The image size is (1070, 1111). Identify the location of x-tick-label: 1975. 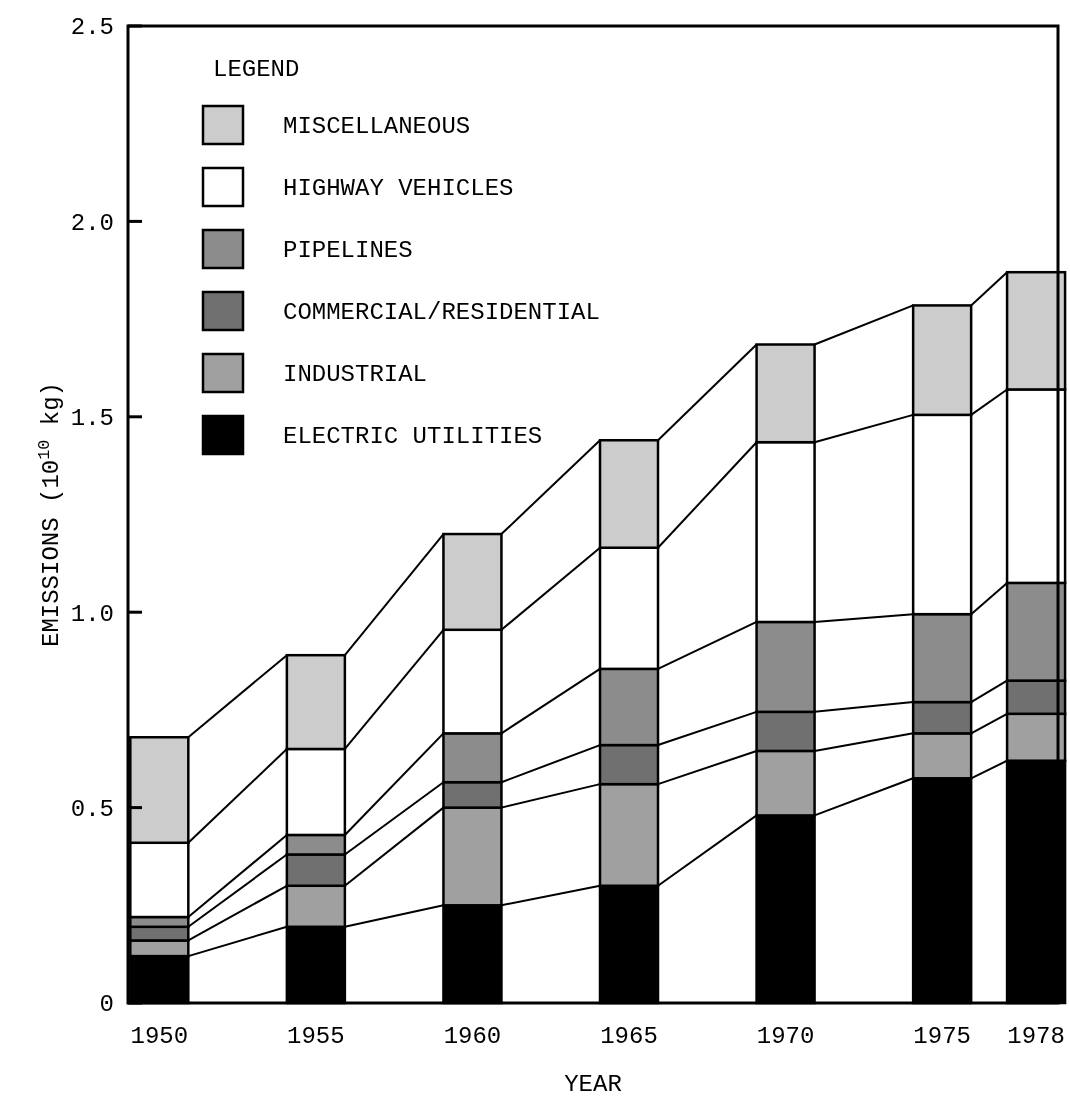
(942, 1036).